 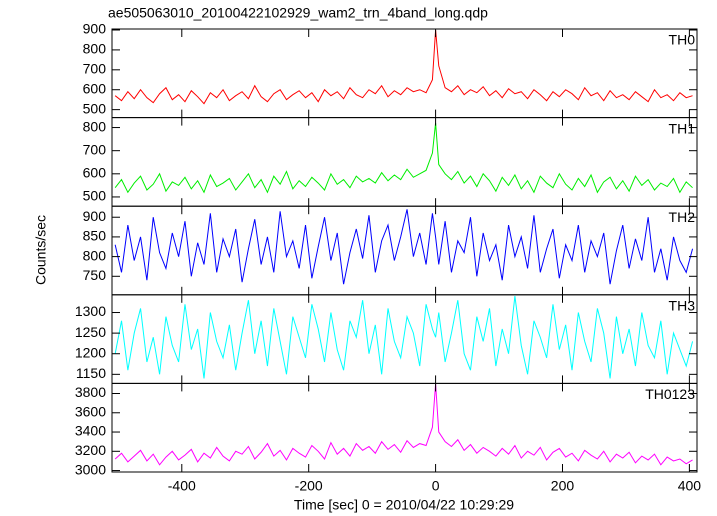 I want to click on y-tick-label: 3000, so click(x=90, y=469).